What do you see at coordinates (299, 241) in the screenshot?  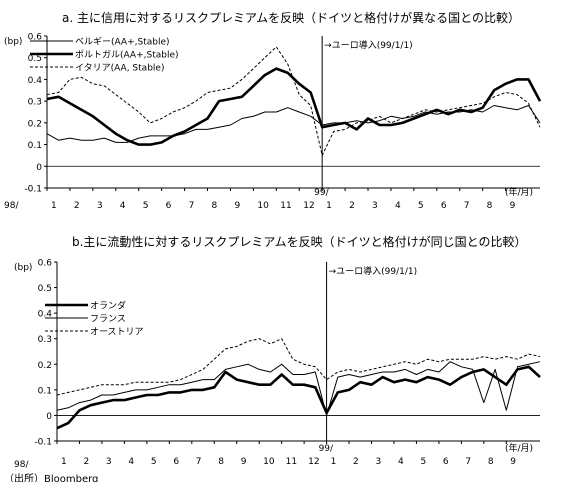 I see `chart-title: b.主に流動性に対するリスクプレミアムを反映（ドイツと格付けが同じ国との比較）` at bounding box center [299, 241].